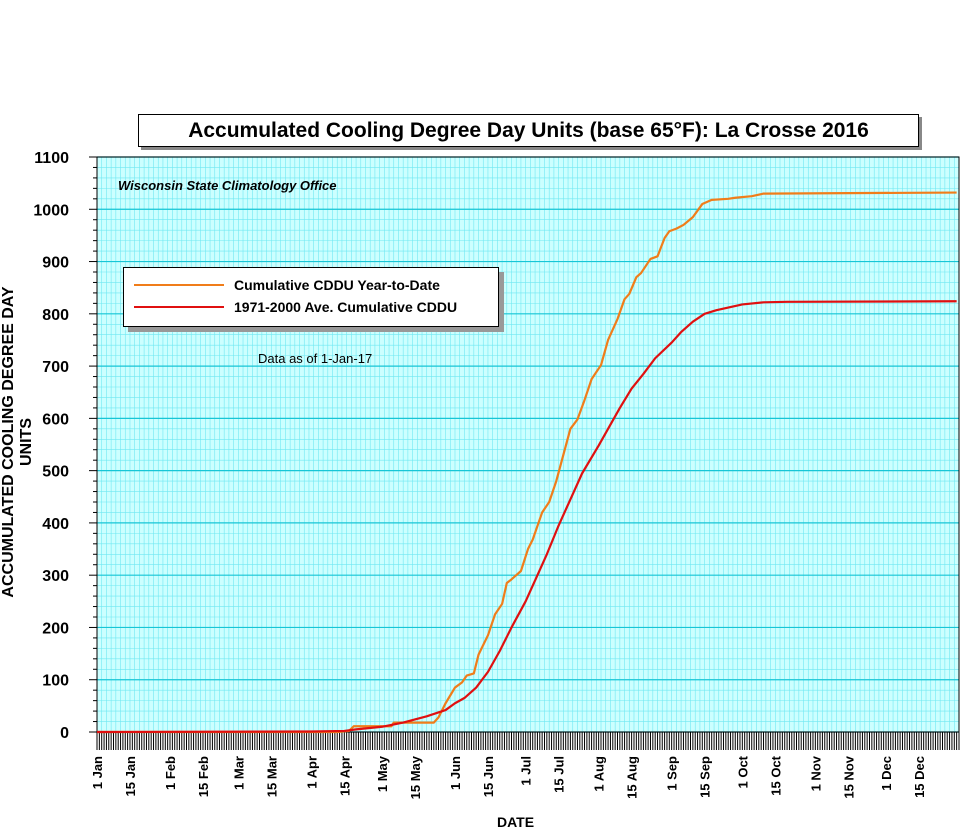 The height and width of the screenshot is (834, 965). What do you see at coordinates (238, 773) in the screenshot?
I see `x-tick-label: 1 Mar` at bounding box center [238, 773].